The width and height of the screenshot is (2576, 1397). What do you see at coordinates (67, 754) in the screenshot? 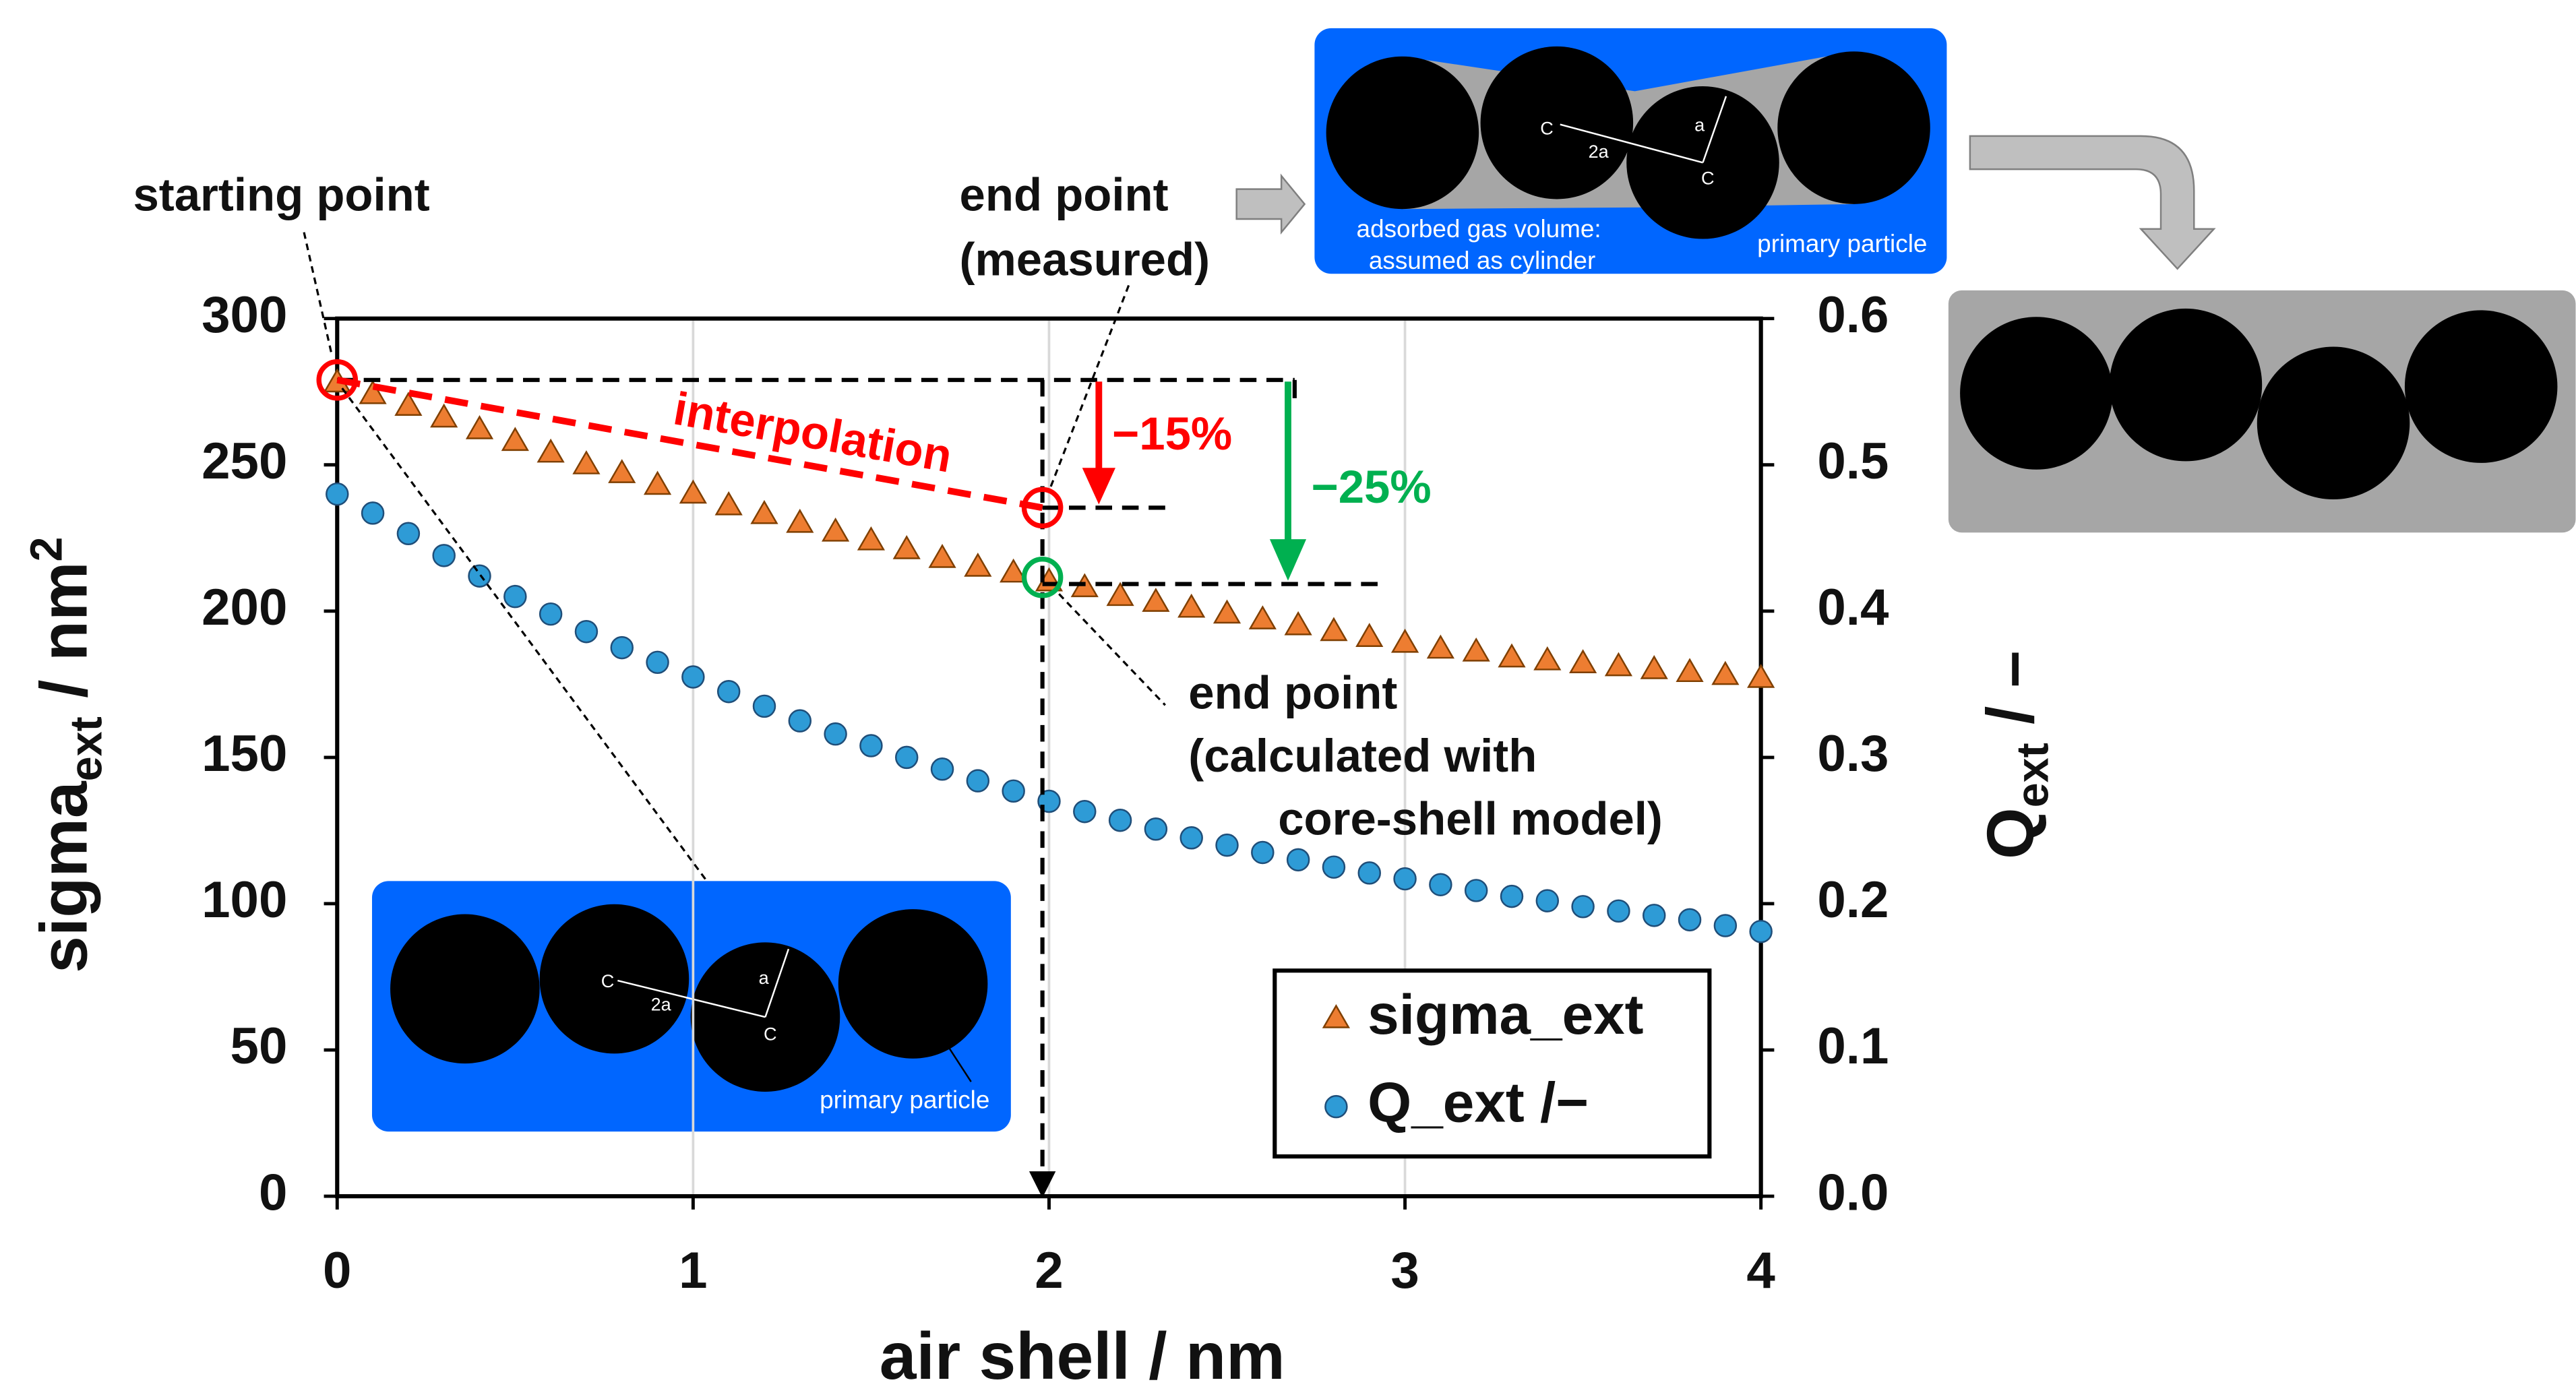
I see `y-axis-label: sigmaext / nm2` at bounding box center [67, 754].